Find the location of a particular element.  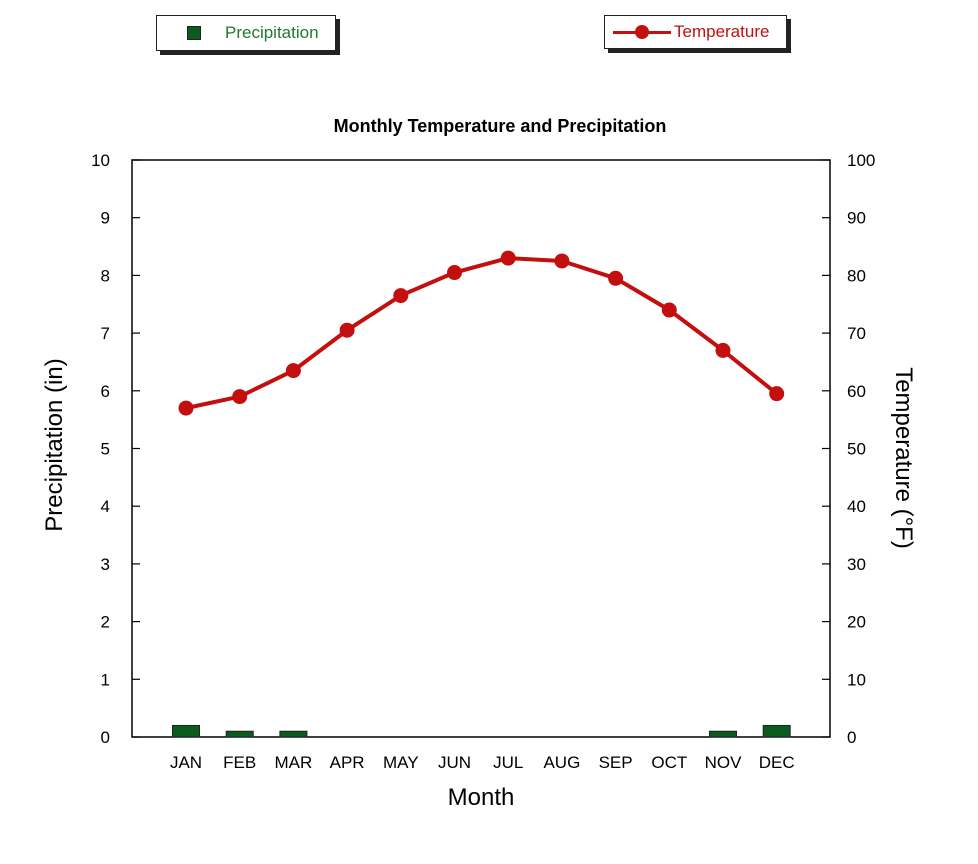

legend-precipitation: Precipitation is located at coordinates (246, 33).